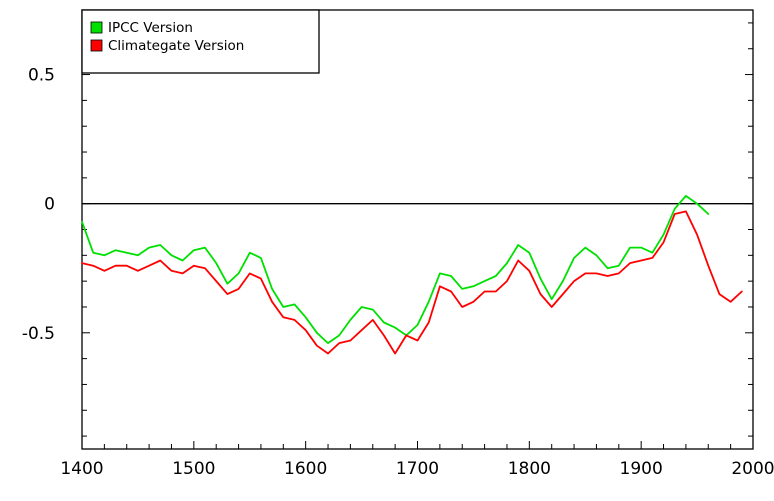 The height and width of the screenshot is (501, 774). I want to click on x-tick-label: 2000, so click(752, 469).